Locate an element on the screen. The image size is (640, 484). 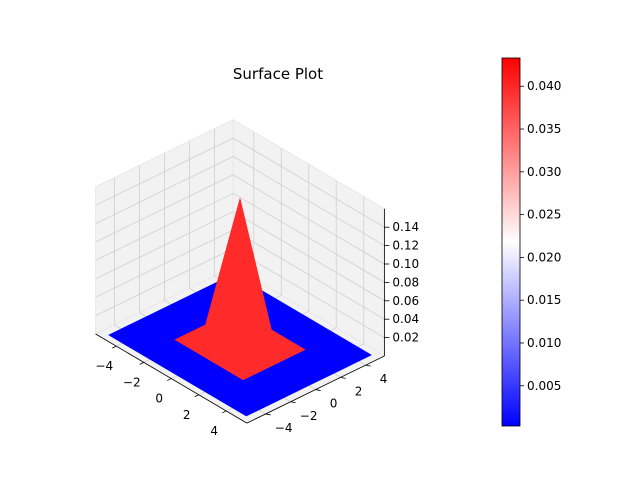
x-tick-label: 4 is located at coordinates (214, 431).